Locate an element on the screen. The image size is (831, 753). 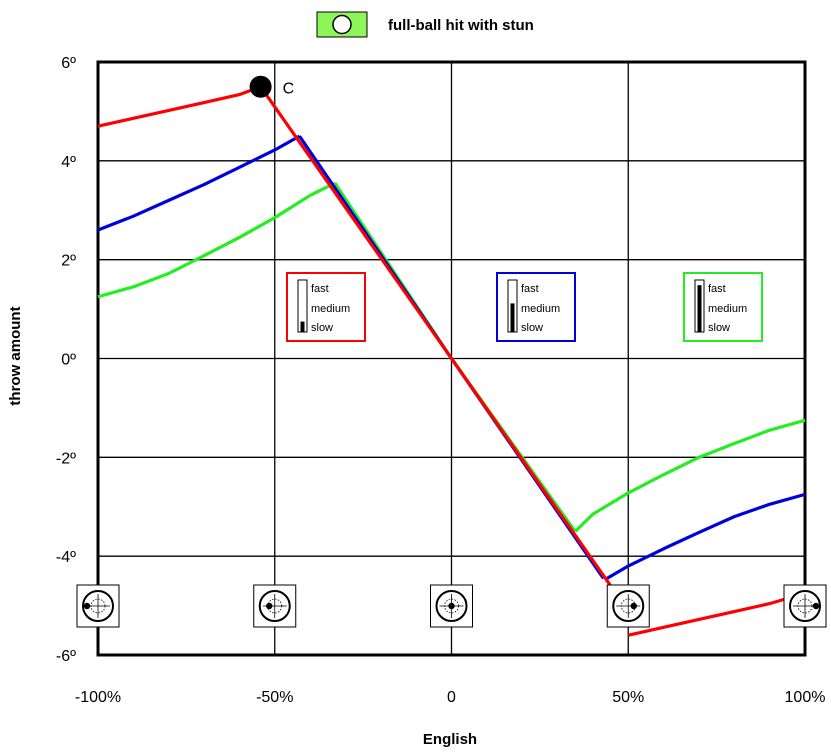
series-line-fast-center-branch is located at coordinates (455, 357).